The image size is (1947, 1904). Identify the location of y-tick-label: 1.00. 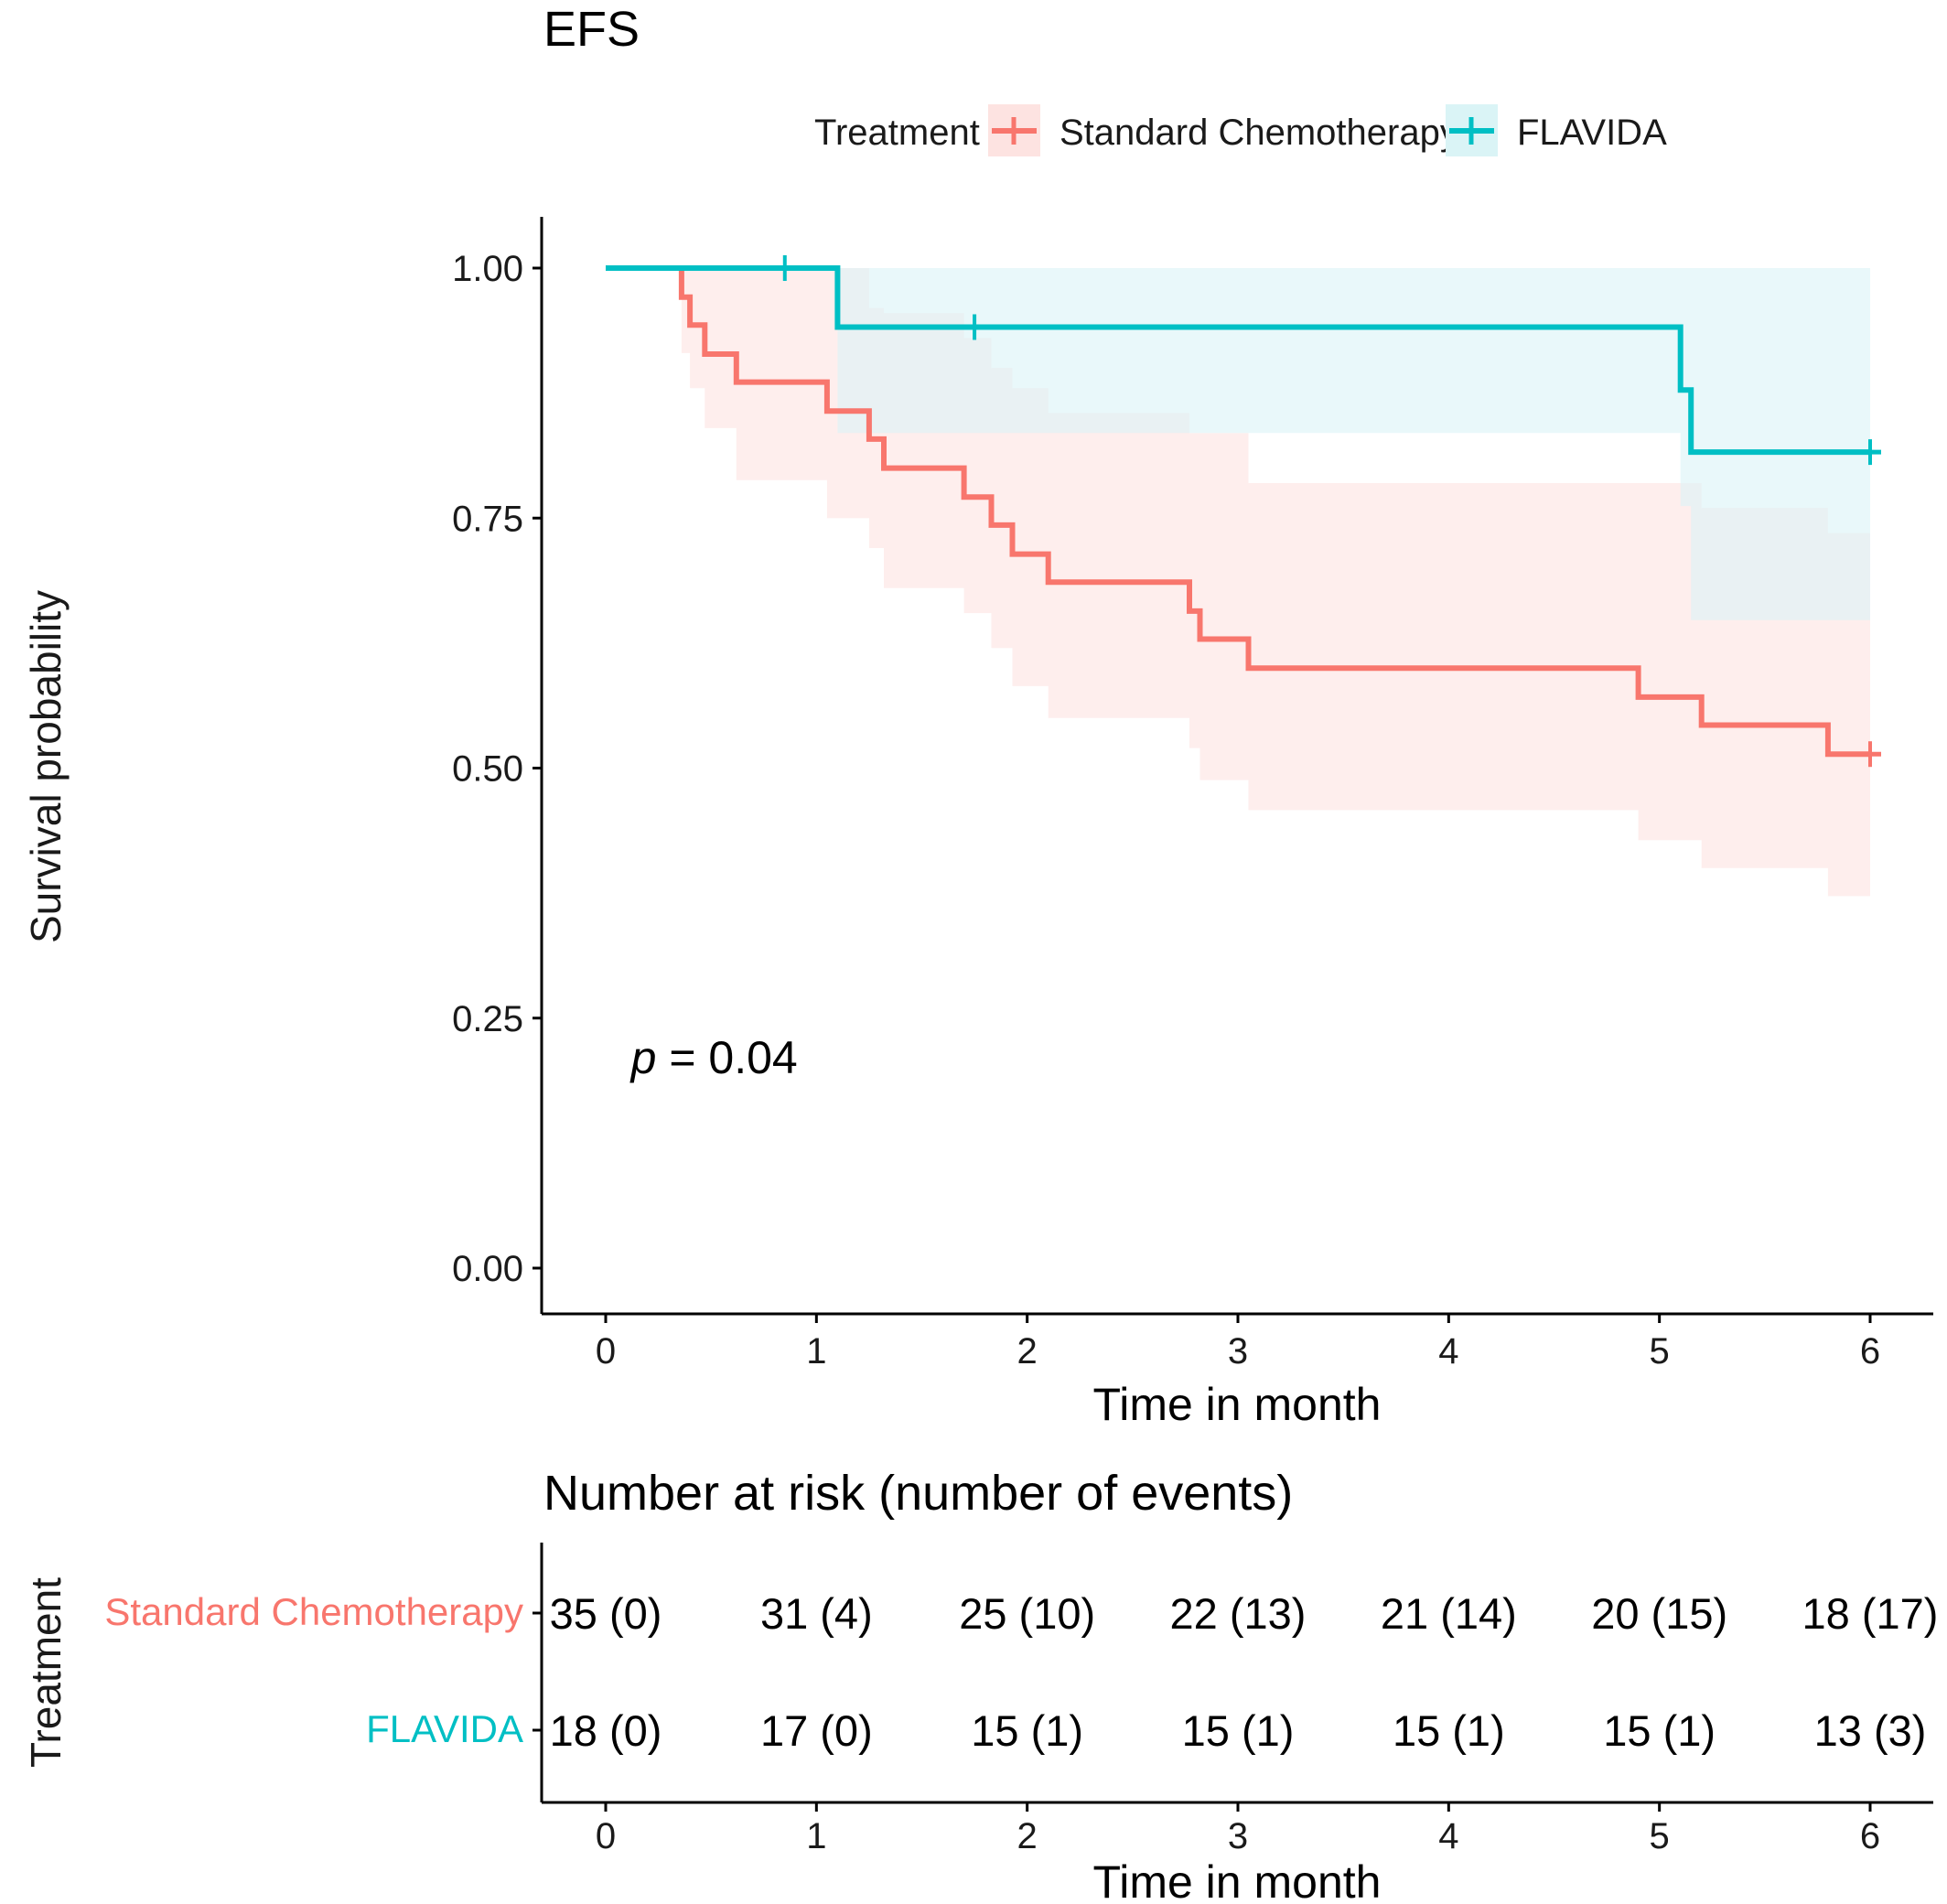
(487, 269).